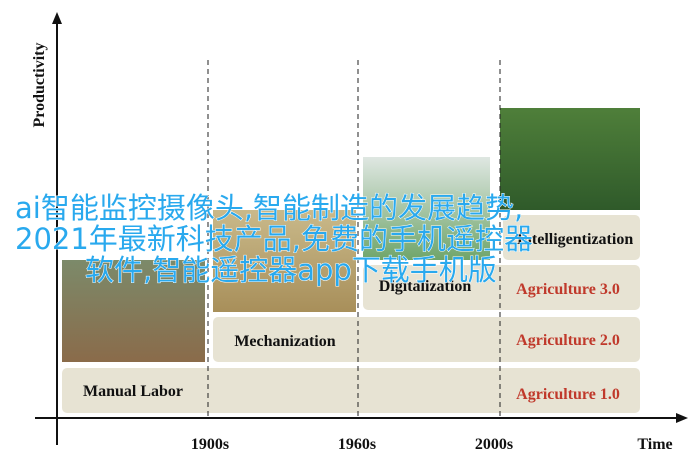 This screenshot has width=695, height=465. I want to click on overlay-text: 2021年最新科技产品,免费的手机遥控器, so click(274, 239).